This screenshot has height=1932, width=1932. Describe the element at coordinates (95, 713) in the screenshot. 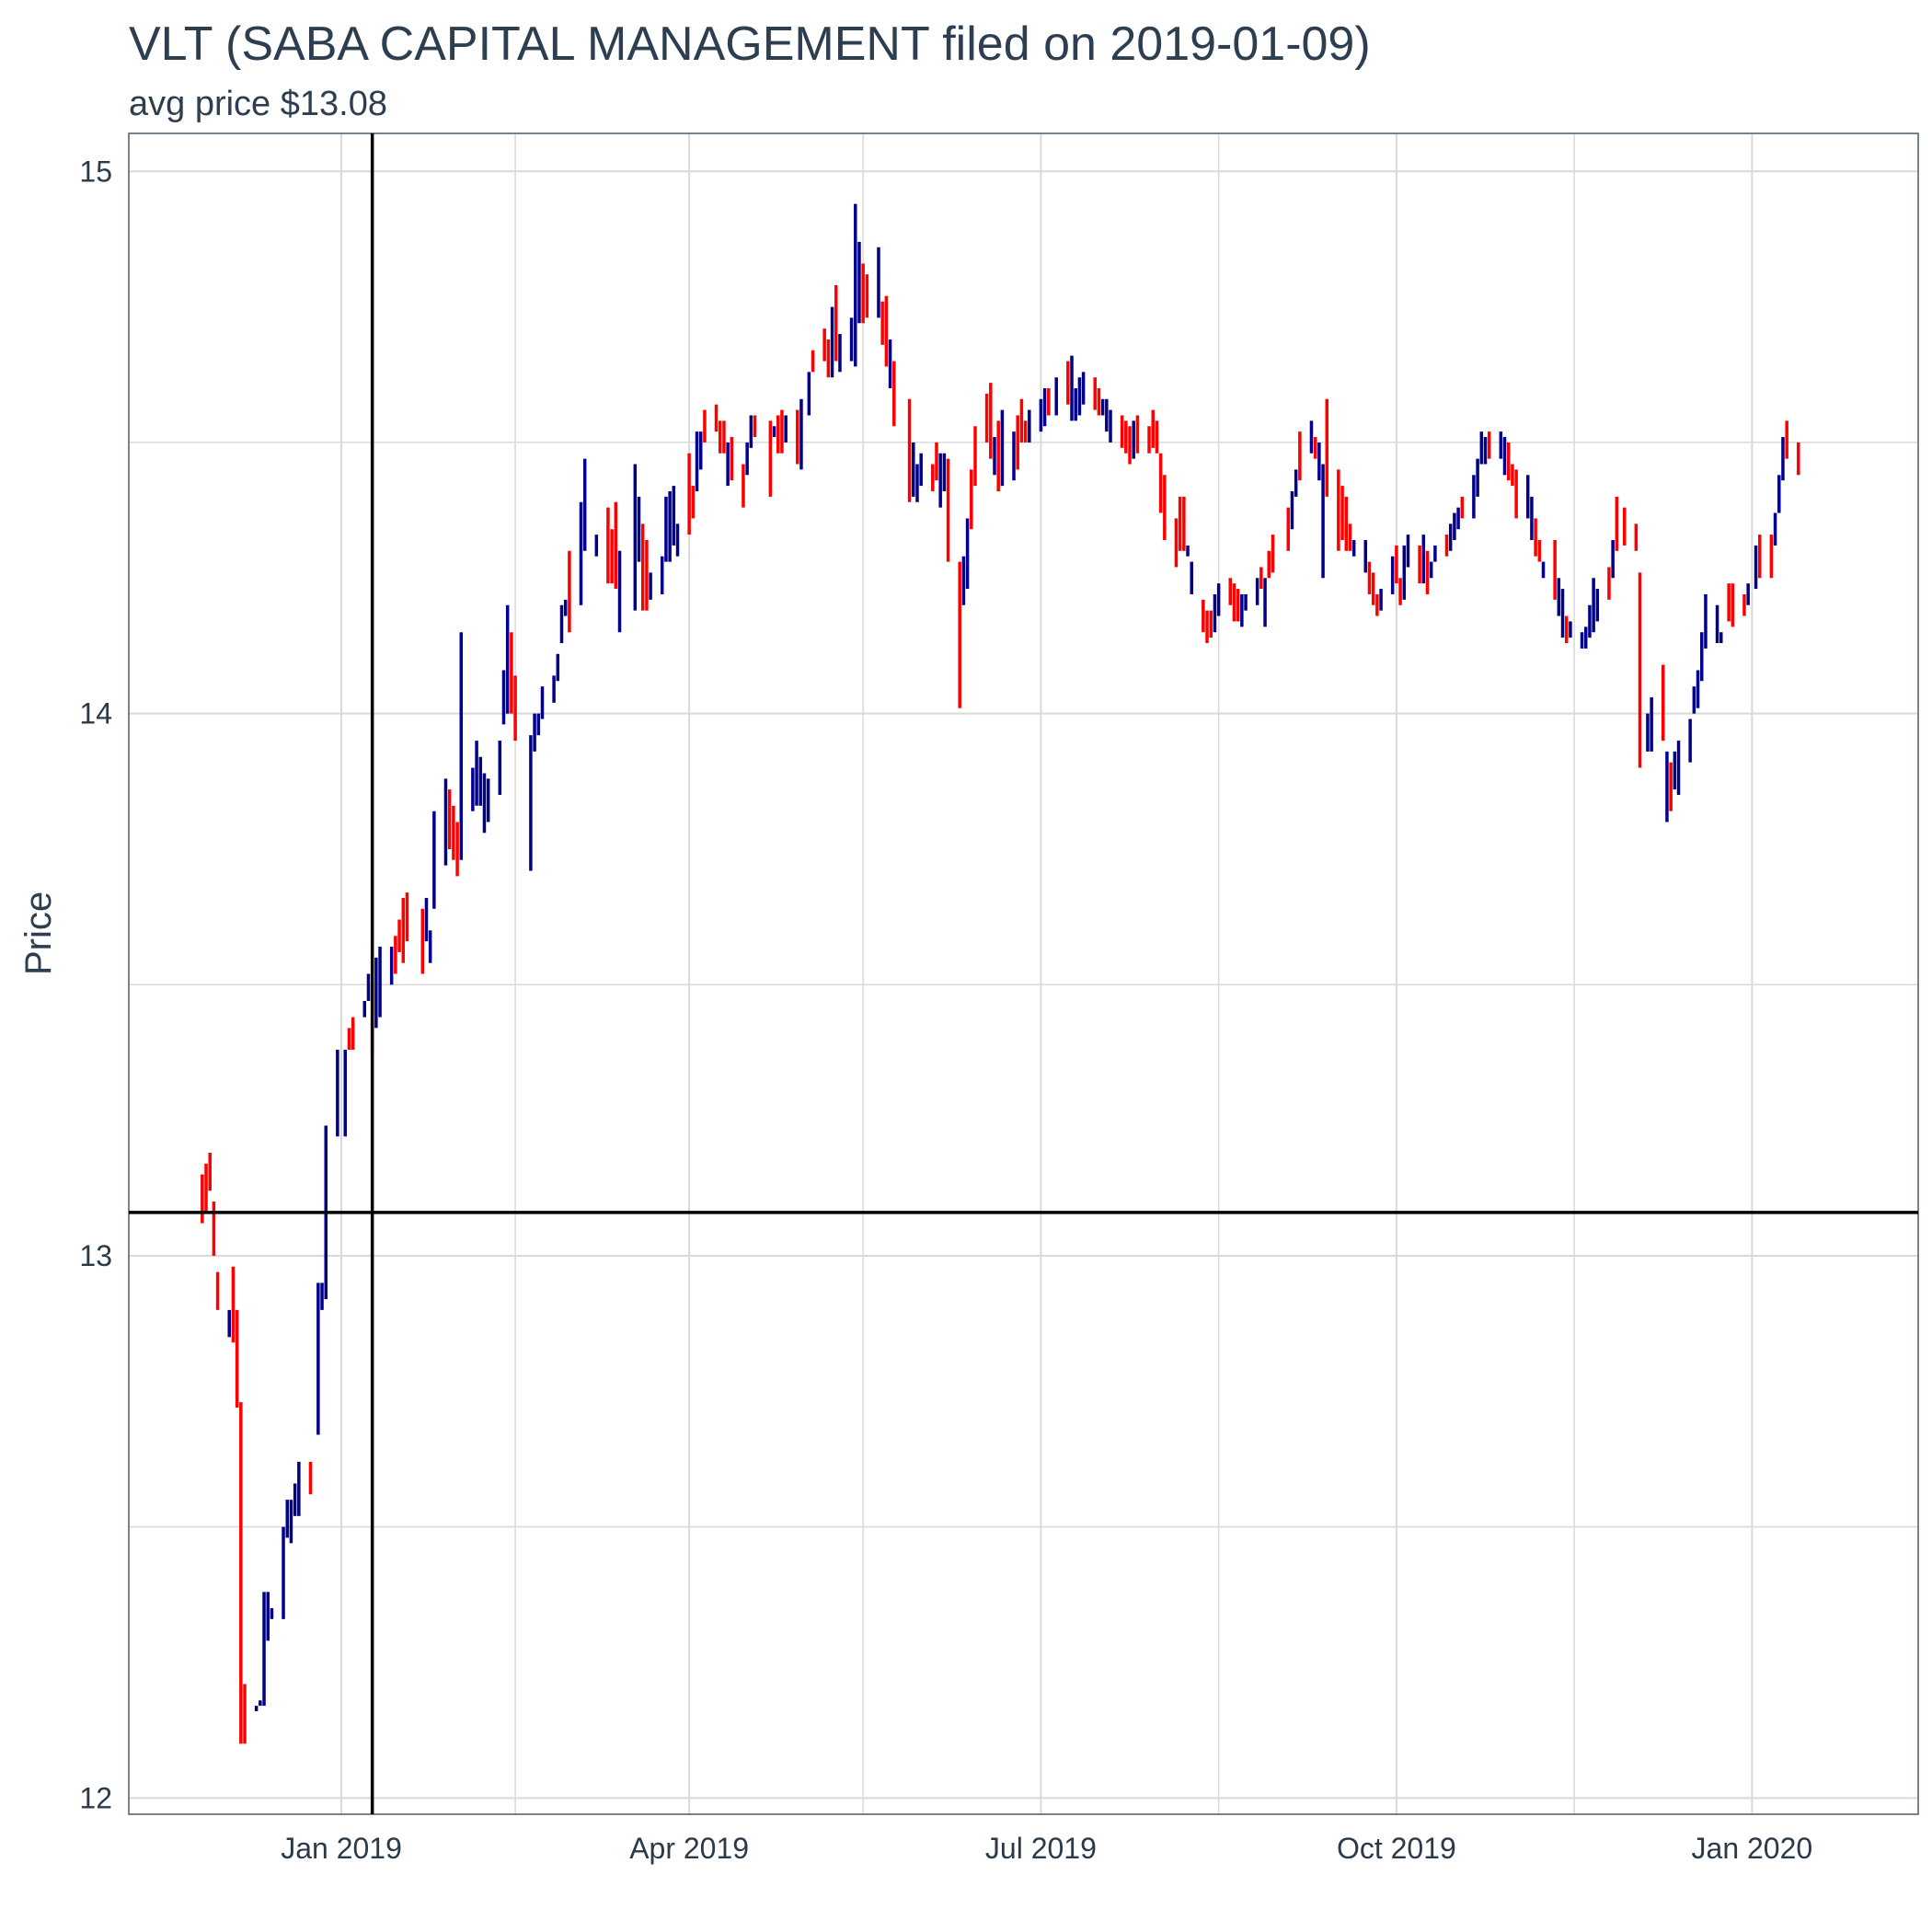

I see `y-tick-label: 14` at that location.